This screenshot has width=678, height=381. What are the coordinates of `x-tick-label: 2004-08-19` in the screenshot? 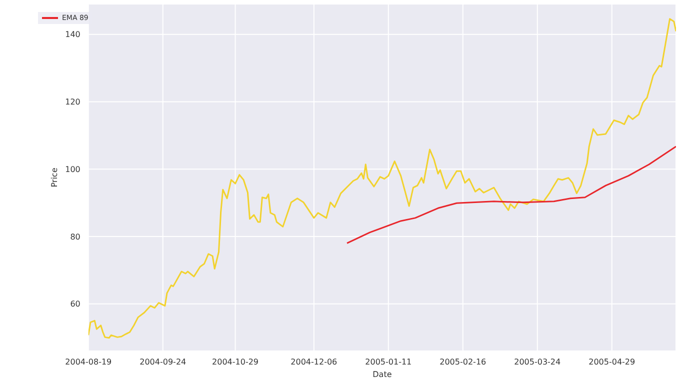 It's located at (88, 362).